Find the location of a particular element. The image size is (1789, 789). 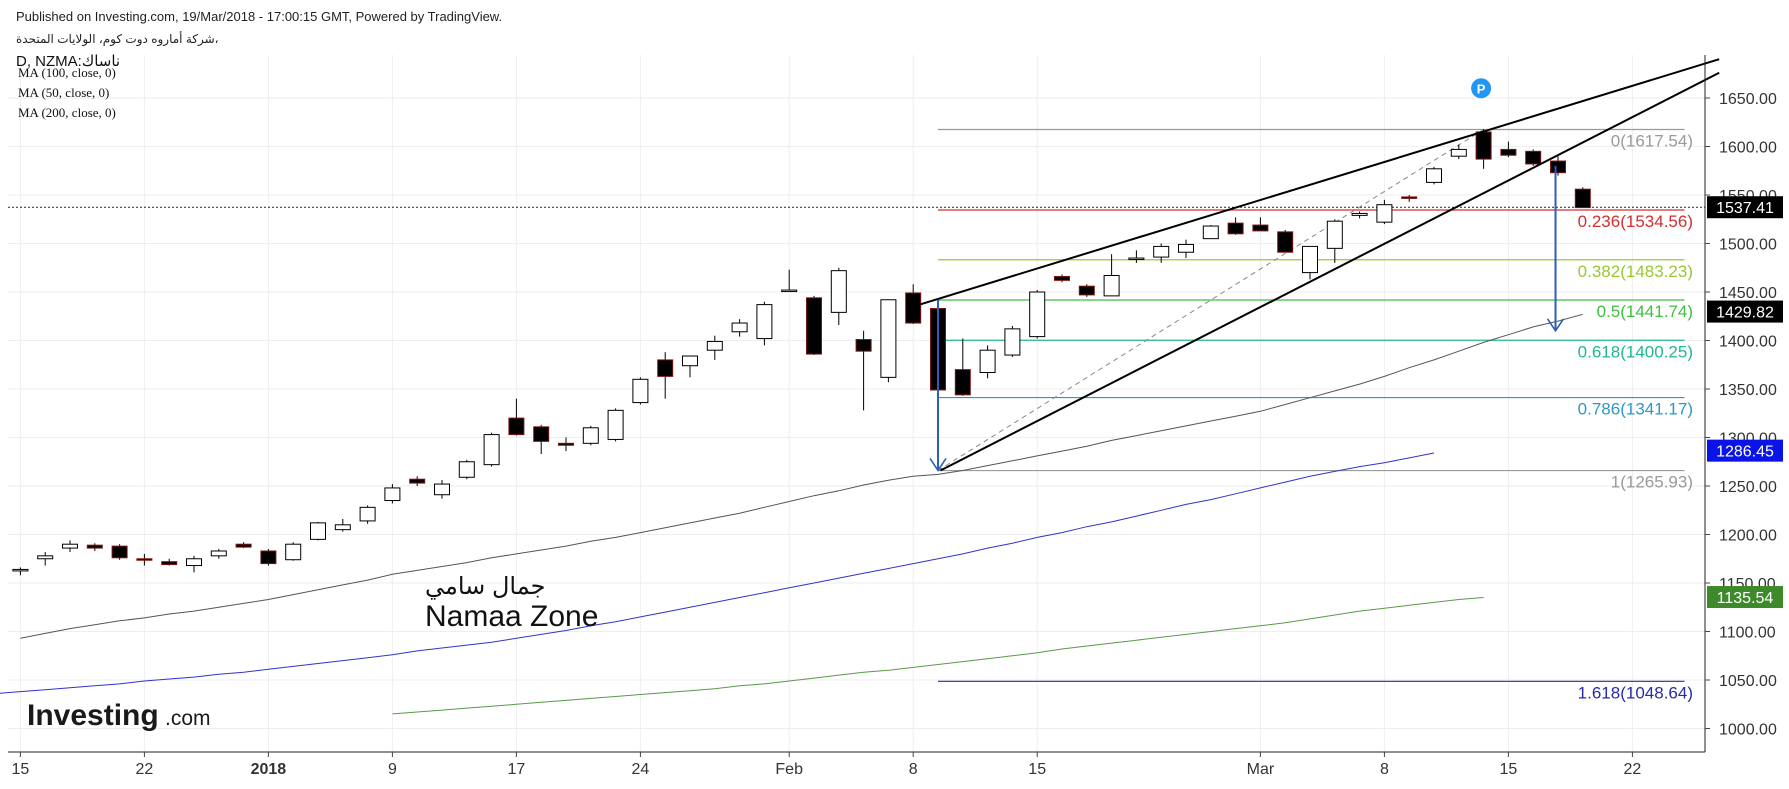

price-label-text: 1429.82 is located at coordinates (1745, 313).